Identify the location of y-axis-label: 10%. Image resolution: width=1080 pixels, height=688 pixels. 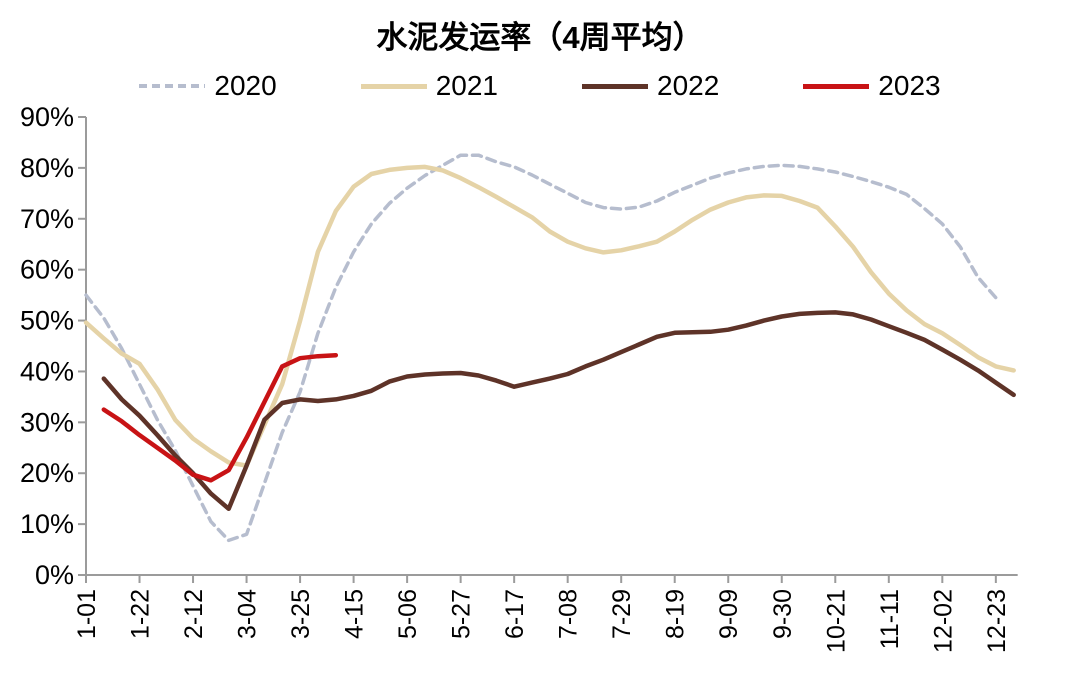
(47, 524).